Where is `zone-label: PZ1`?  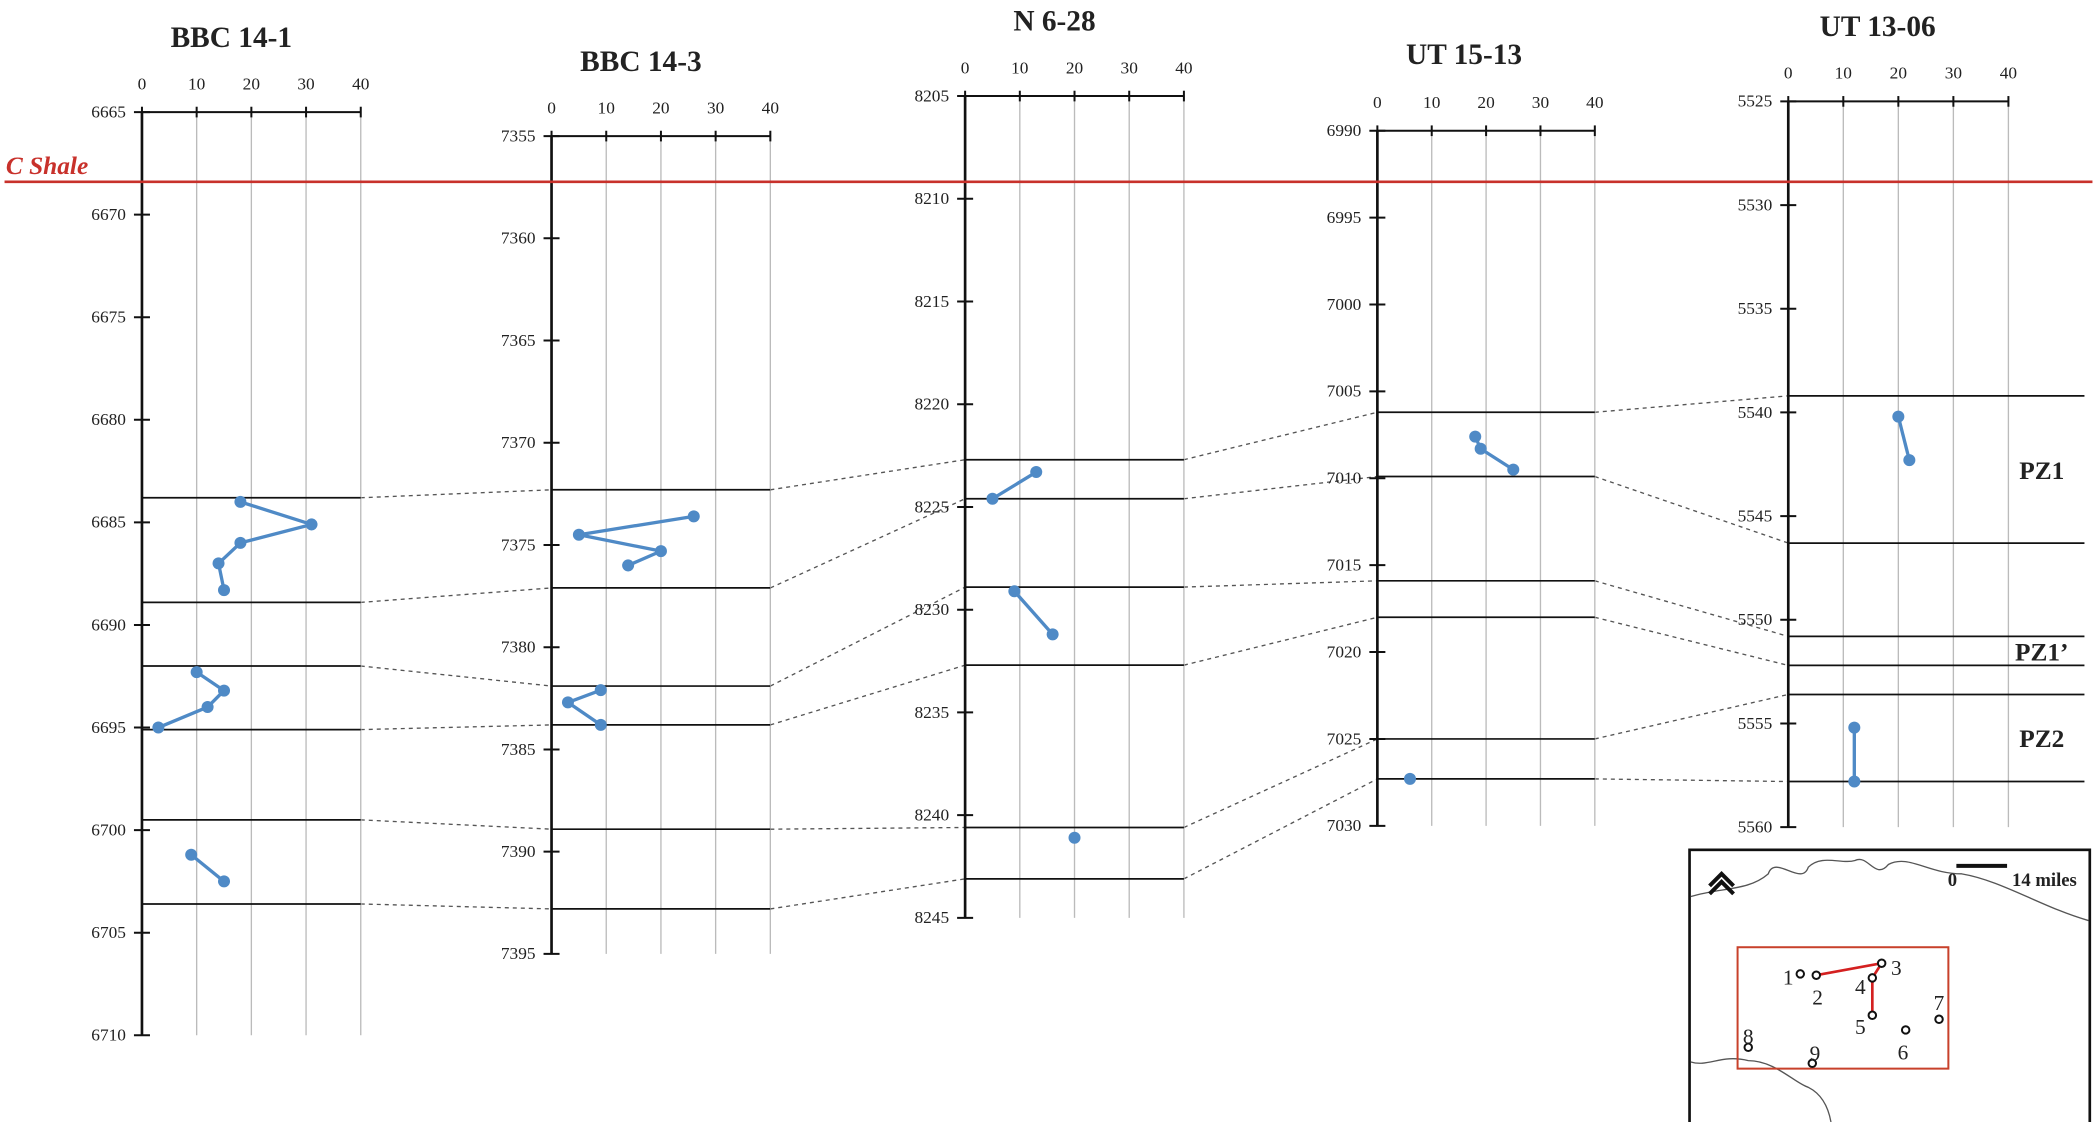
zone-label: PZ1 is located at coordinates (2041, 471).